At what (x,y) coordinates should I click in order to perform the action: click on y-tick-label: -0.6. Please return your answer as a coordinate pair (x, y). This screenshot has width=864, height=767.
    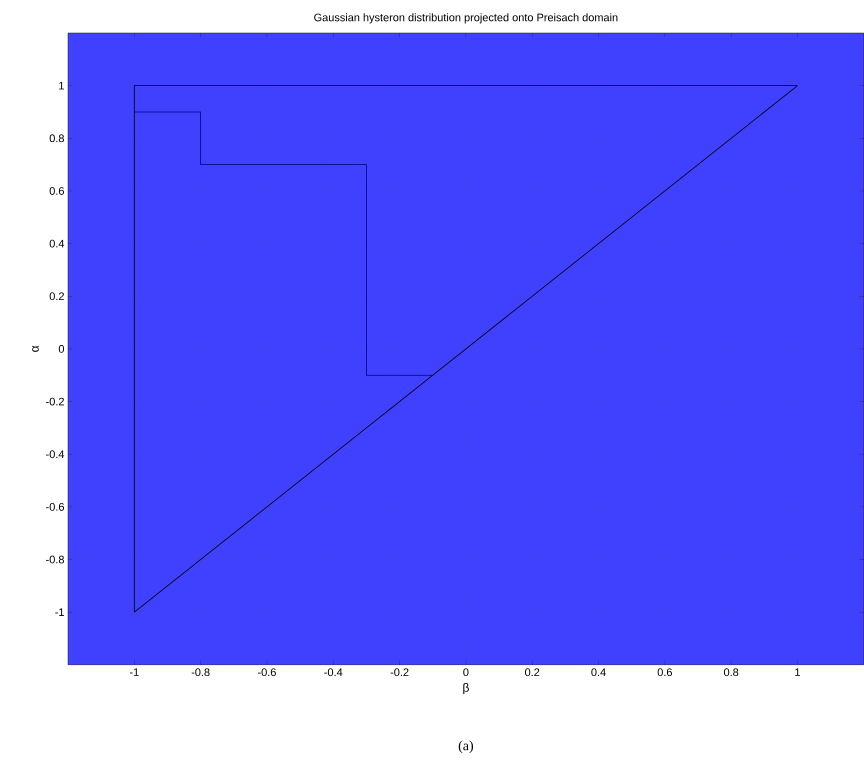
    Looking at the image, I should click on (55, 507).